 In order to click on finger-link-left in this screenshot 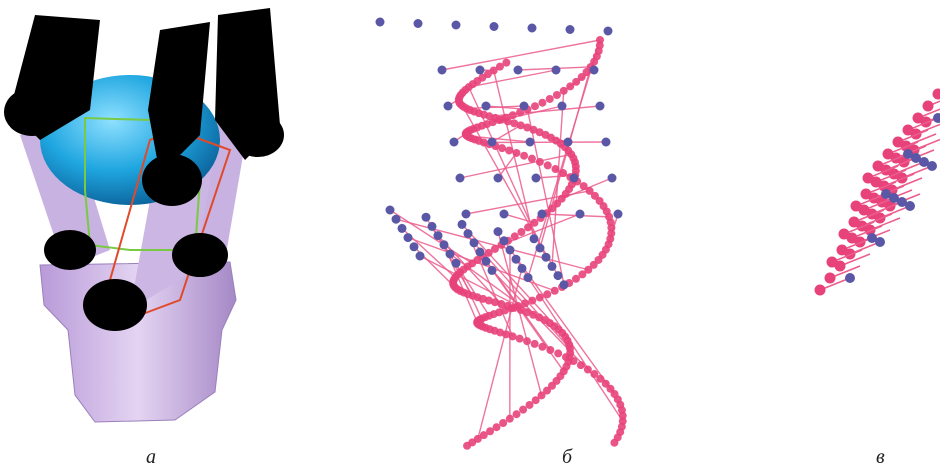, I will do `click(65, 194)`.